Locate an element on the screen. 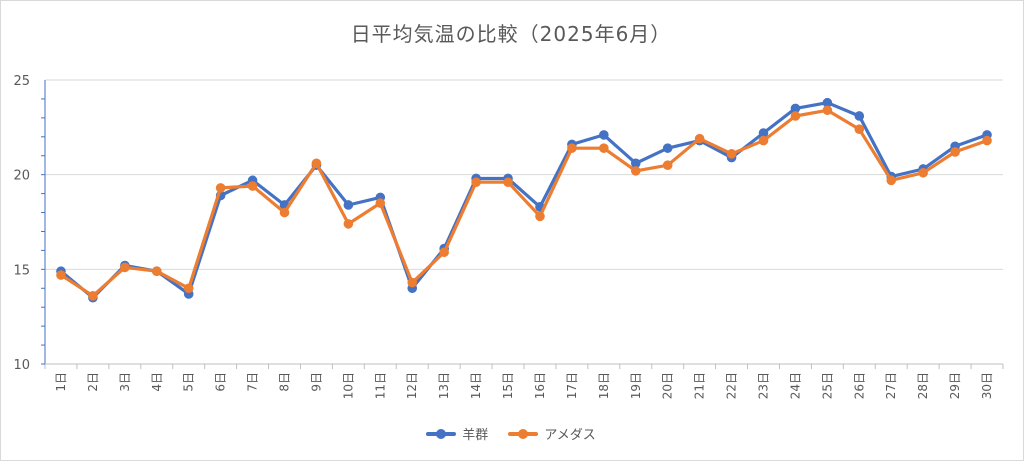 This screenshot has height=461, width=1024. y-tick-label: 25 is located at coordinates (21, 81).